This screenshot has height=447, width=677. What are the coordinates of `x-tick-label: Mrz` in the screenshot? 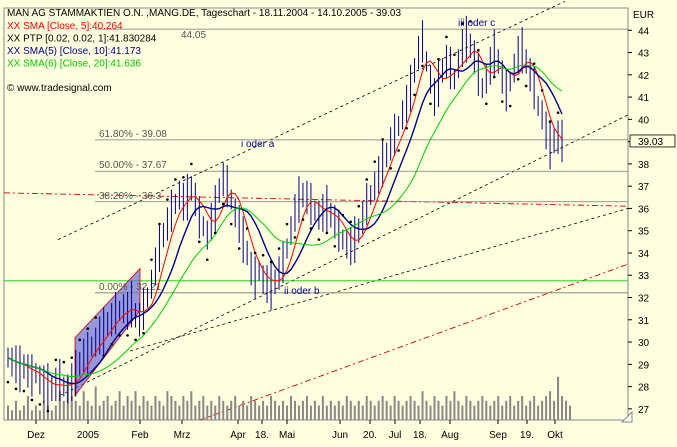 It's located at (182, 435).